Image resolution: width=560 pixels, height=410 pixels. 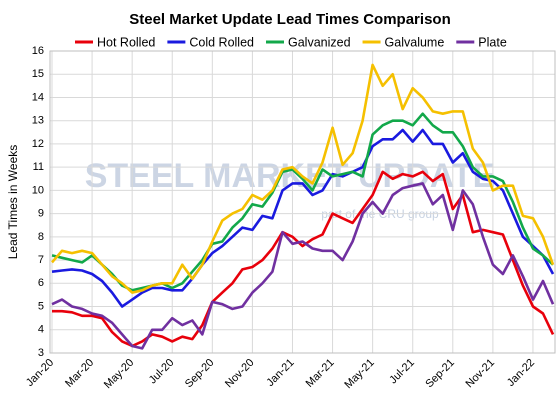 I want to click on watermark-sub: part of the CRU group, so click(x=380, y=214).